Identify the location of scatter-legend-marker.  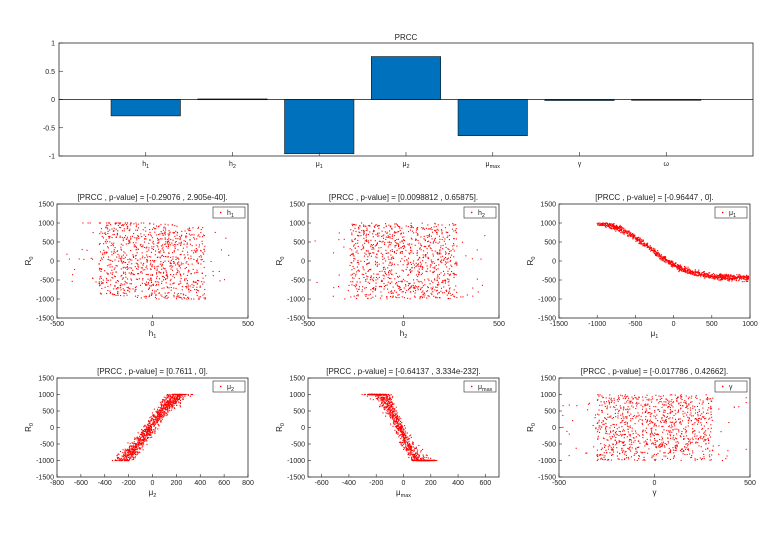
(723, 212).